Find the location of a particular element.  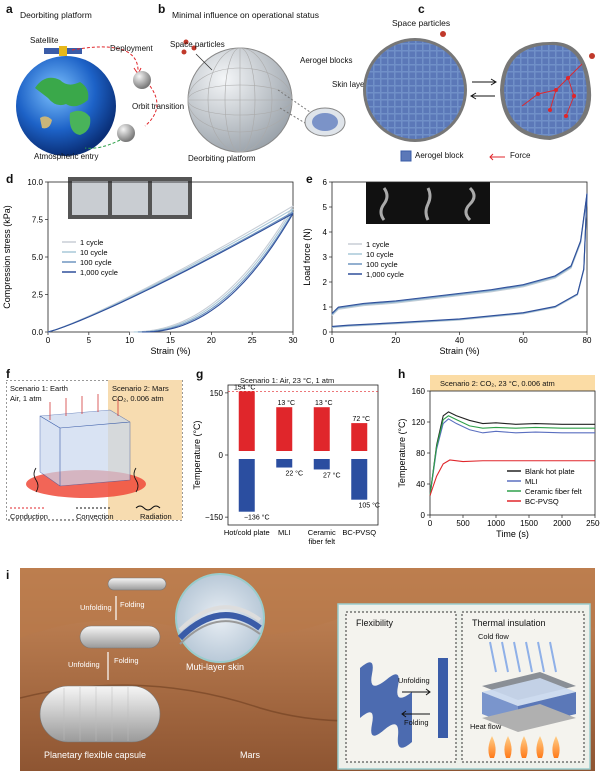

chart-h-ytick-label: 160 is located at coordinates (419, 391).